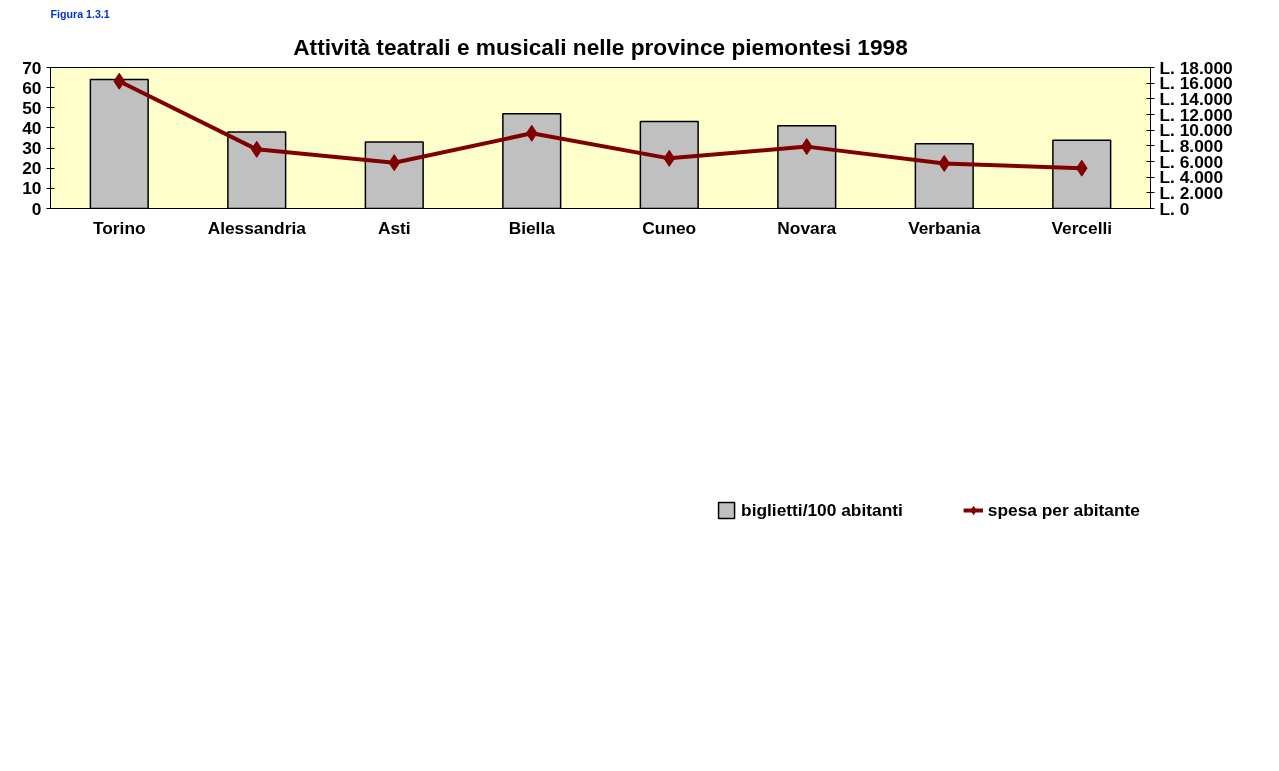  Describe the element at coordinates (807, 227) in the screenshot. I see `x-tick-label: Novara` at that location.